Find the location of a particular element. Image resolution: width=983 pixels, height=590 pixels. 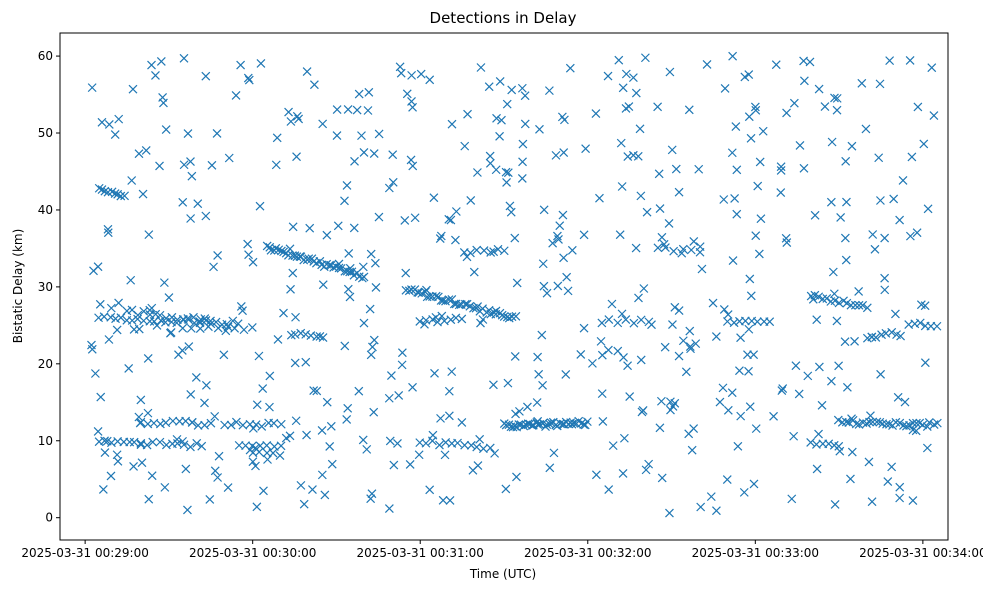

x-tick-label: 2025-03-31 00:29:00 is located at coordinates (84, 553).